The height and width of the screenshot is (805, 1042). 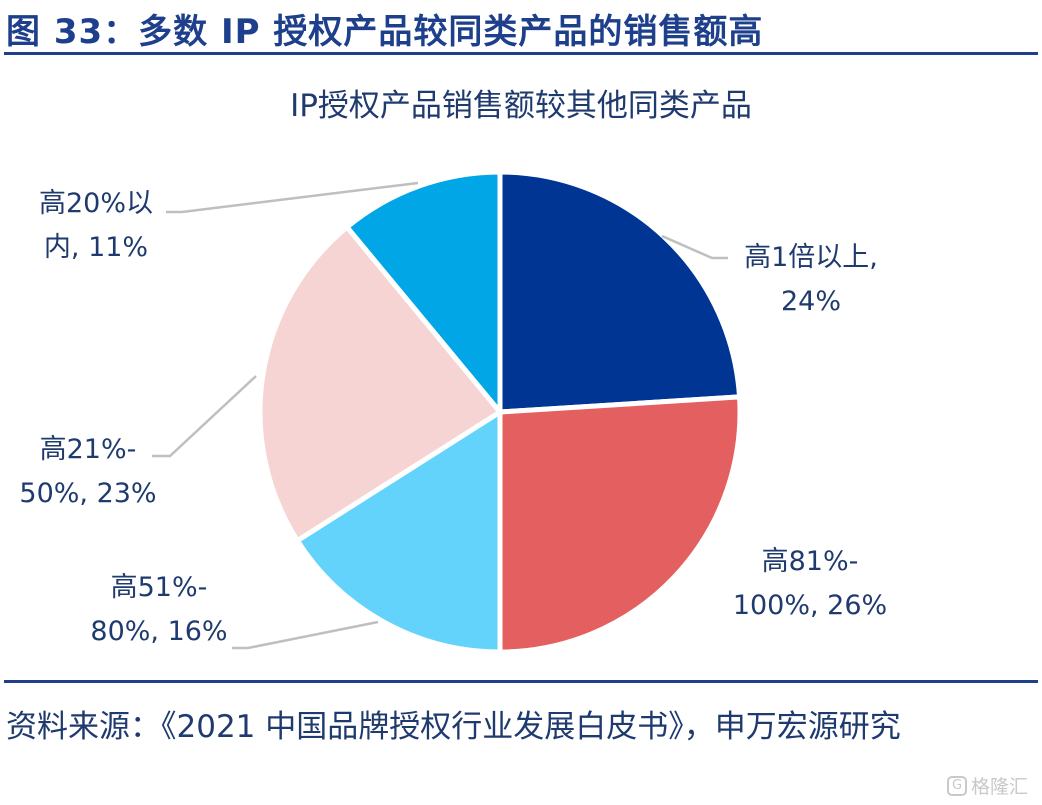 I want to click on figure-title: 图 33：多数 IP 授权产品较同类产品的销售额高, so click(x=385, y=32).